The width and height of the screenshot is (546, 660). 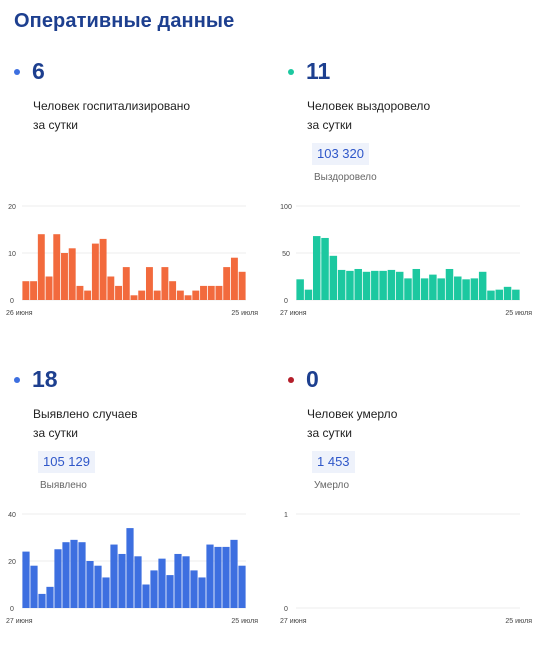 I want to click on y-tick-label: 1, so click(x=286, y=515).